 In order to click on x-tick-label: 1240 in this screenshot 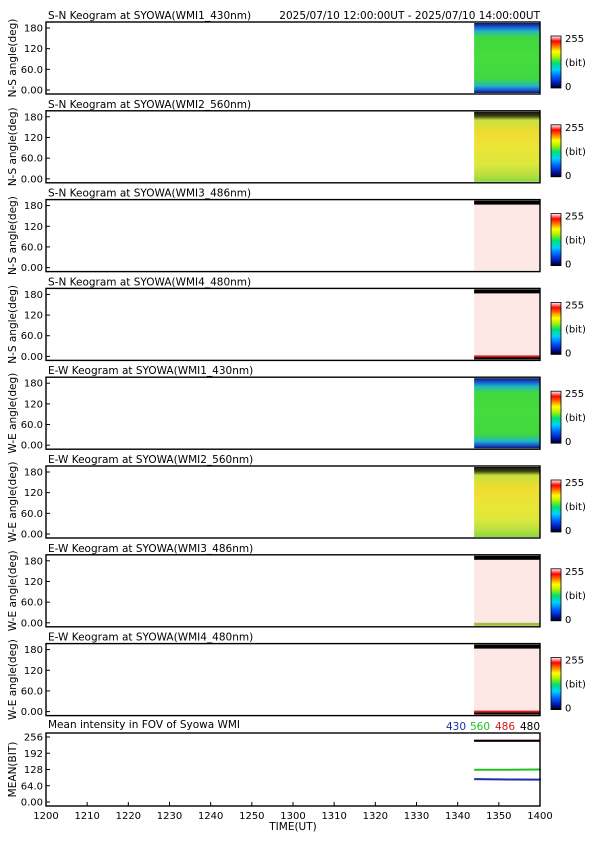, I will do `click(210, 816)`.